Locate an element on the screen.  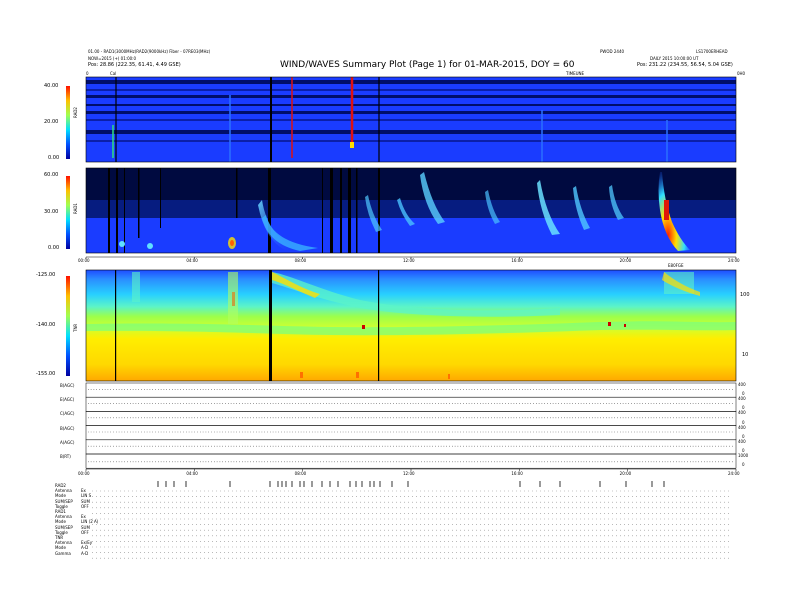
tnr-corner-label: E80FGE is located at coordinates (676, 265).